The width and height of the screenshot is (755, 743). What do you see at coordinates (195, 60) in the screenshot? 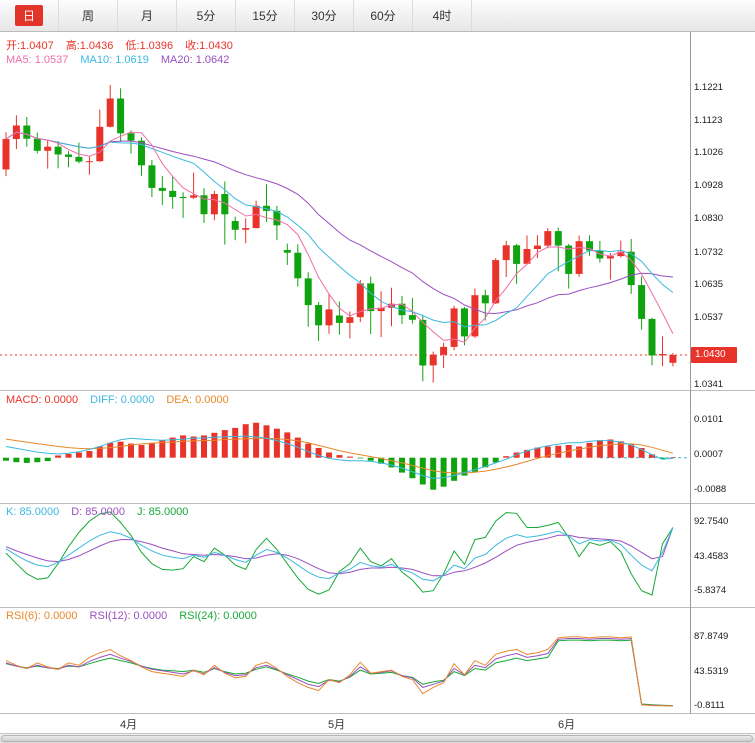
I see `ma20-value: MA20: 1.0642` at bounding box center [195, 60].